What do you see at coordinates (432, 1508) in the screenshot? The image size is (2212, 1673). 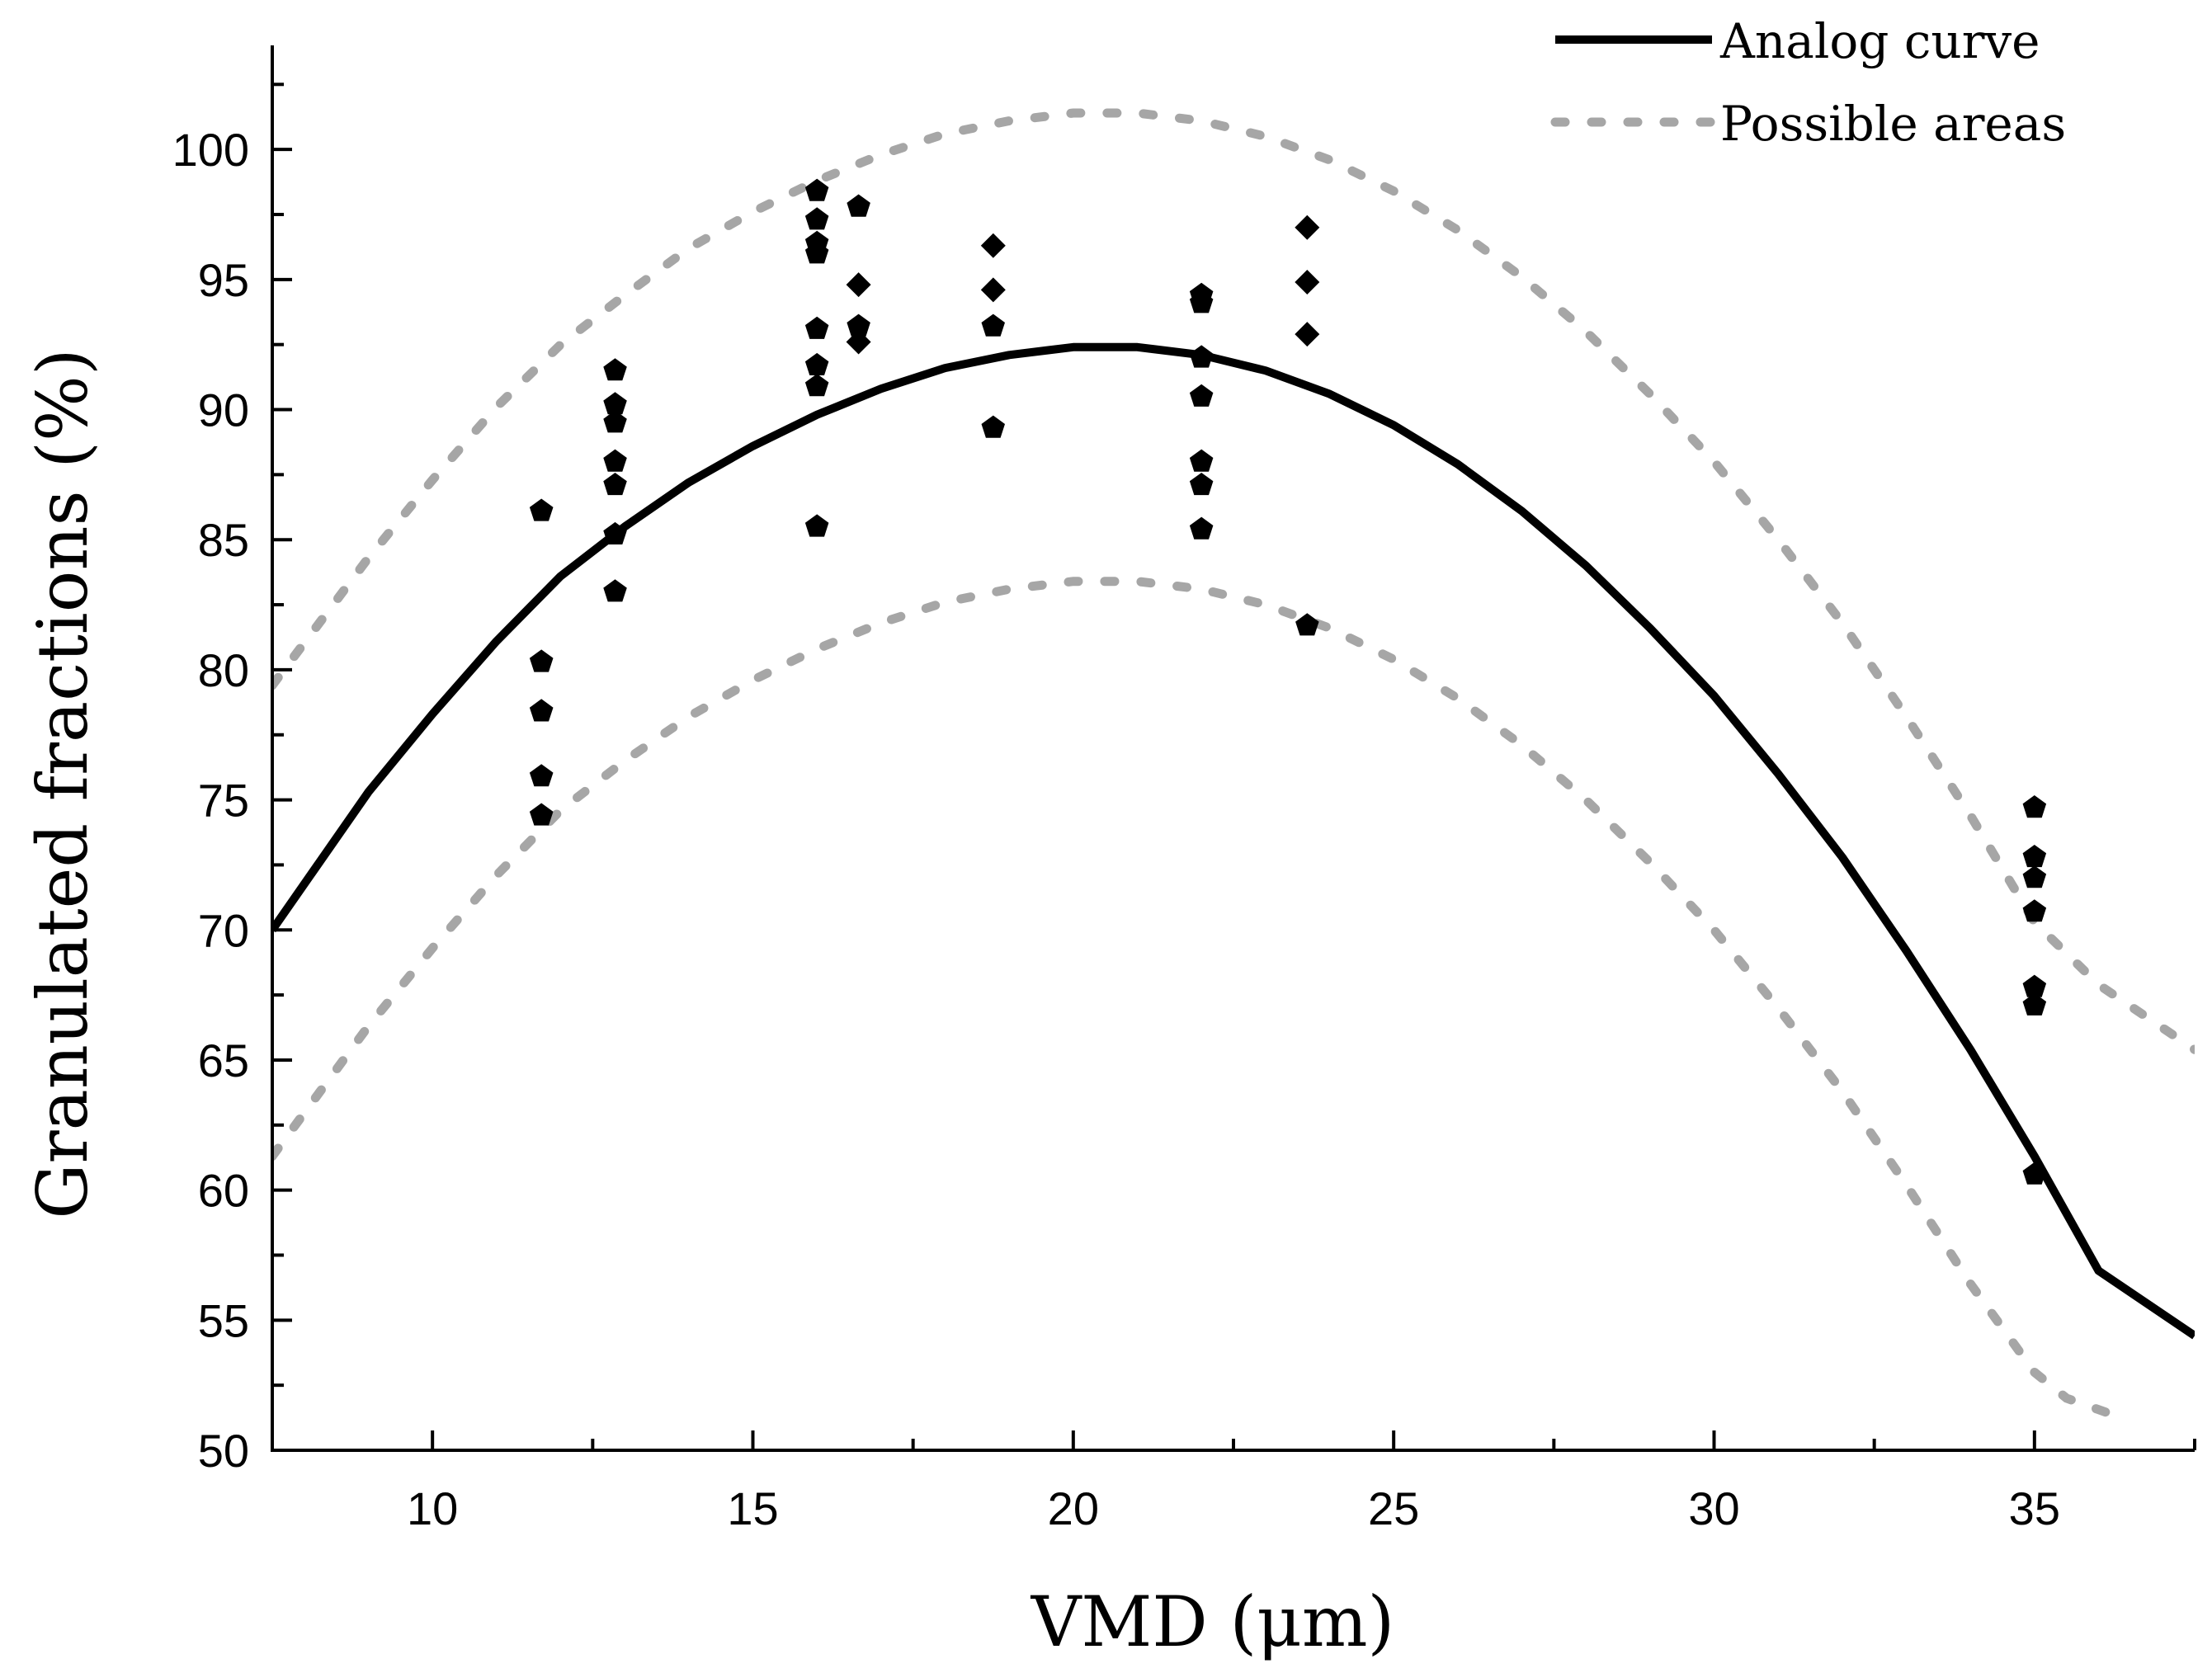 I see `x-tick-label: 10` at bounding box center [432, 1508].